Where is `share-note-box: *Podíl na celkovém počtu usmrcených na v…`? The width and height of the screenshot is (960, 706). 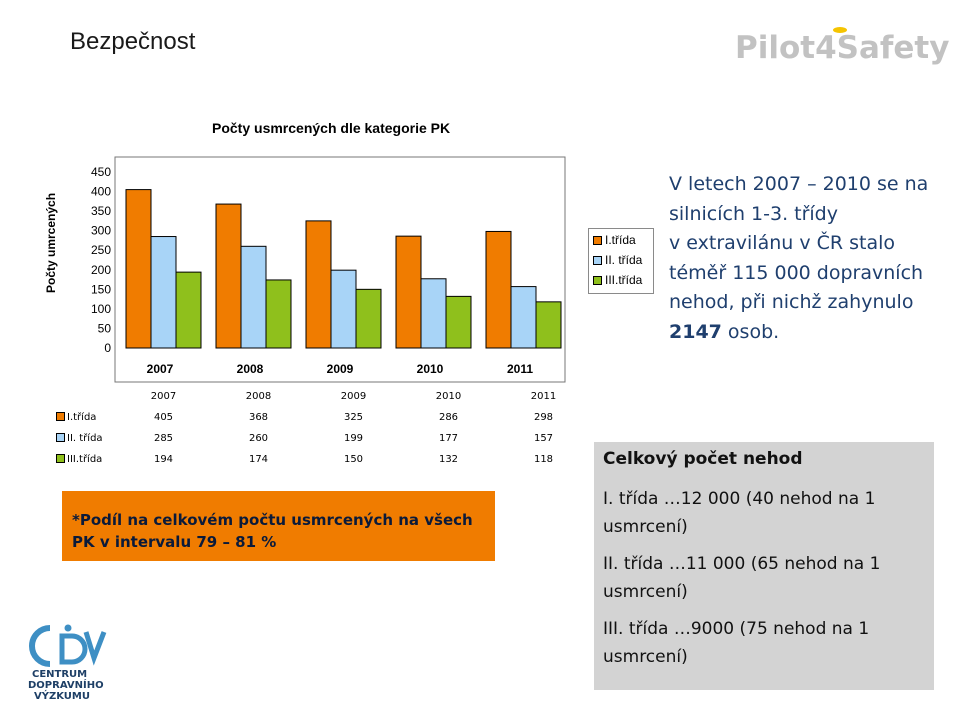
share-note-box: *Podíl na celkovém počtu usmrcených na v… is located at coordinates (278, 526).